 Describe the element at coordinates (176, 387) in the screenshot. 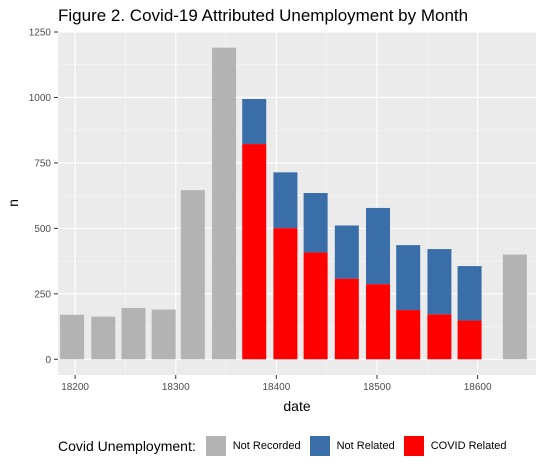

I see `x-tick-label: 18300` at that location.